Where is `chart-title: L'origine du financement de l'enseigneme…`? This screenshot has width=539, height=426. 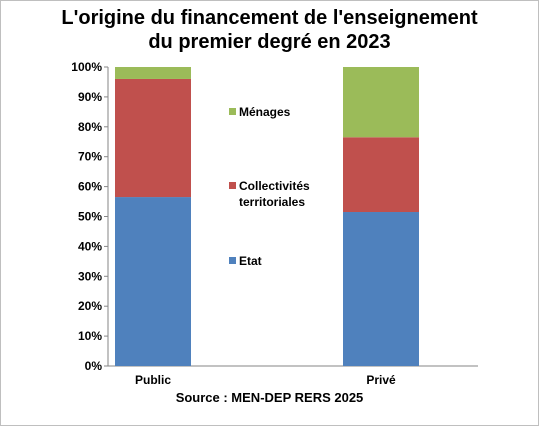
chart-title: L'origine du financement de l'enseigneme… is located at coordinates (269, 30).